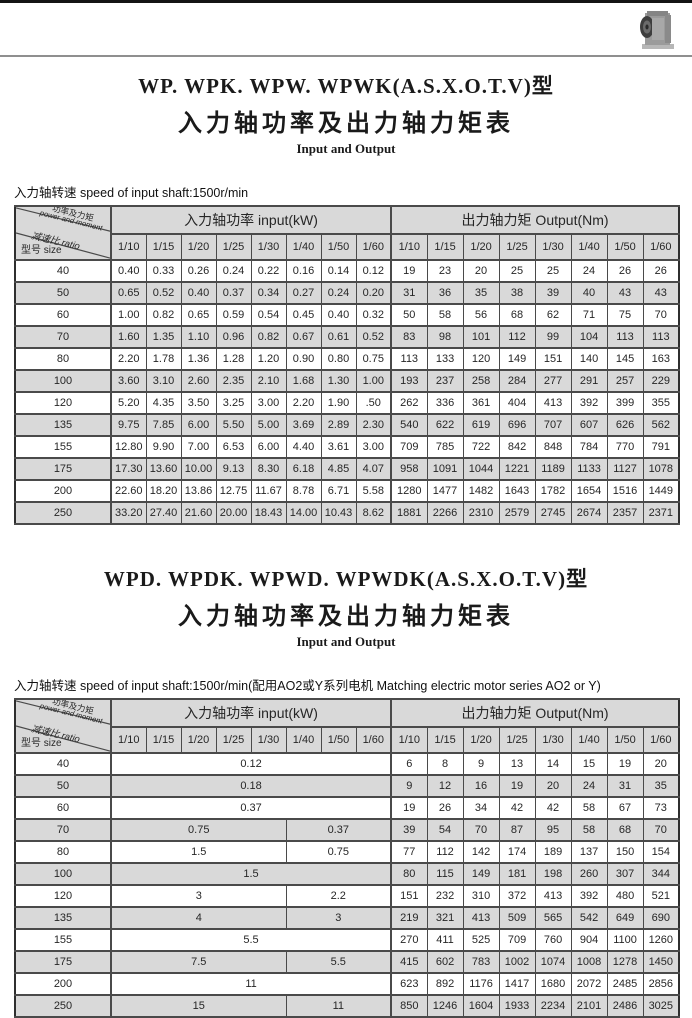 The height and width of the screenshot is (1018, 692). Describe the element at coordinates (251, 786) in the screenshot. I see `input-value-cell: 0.18` at that location.